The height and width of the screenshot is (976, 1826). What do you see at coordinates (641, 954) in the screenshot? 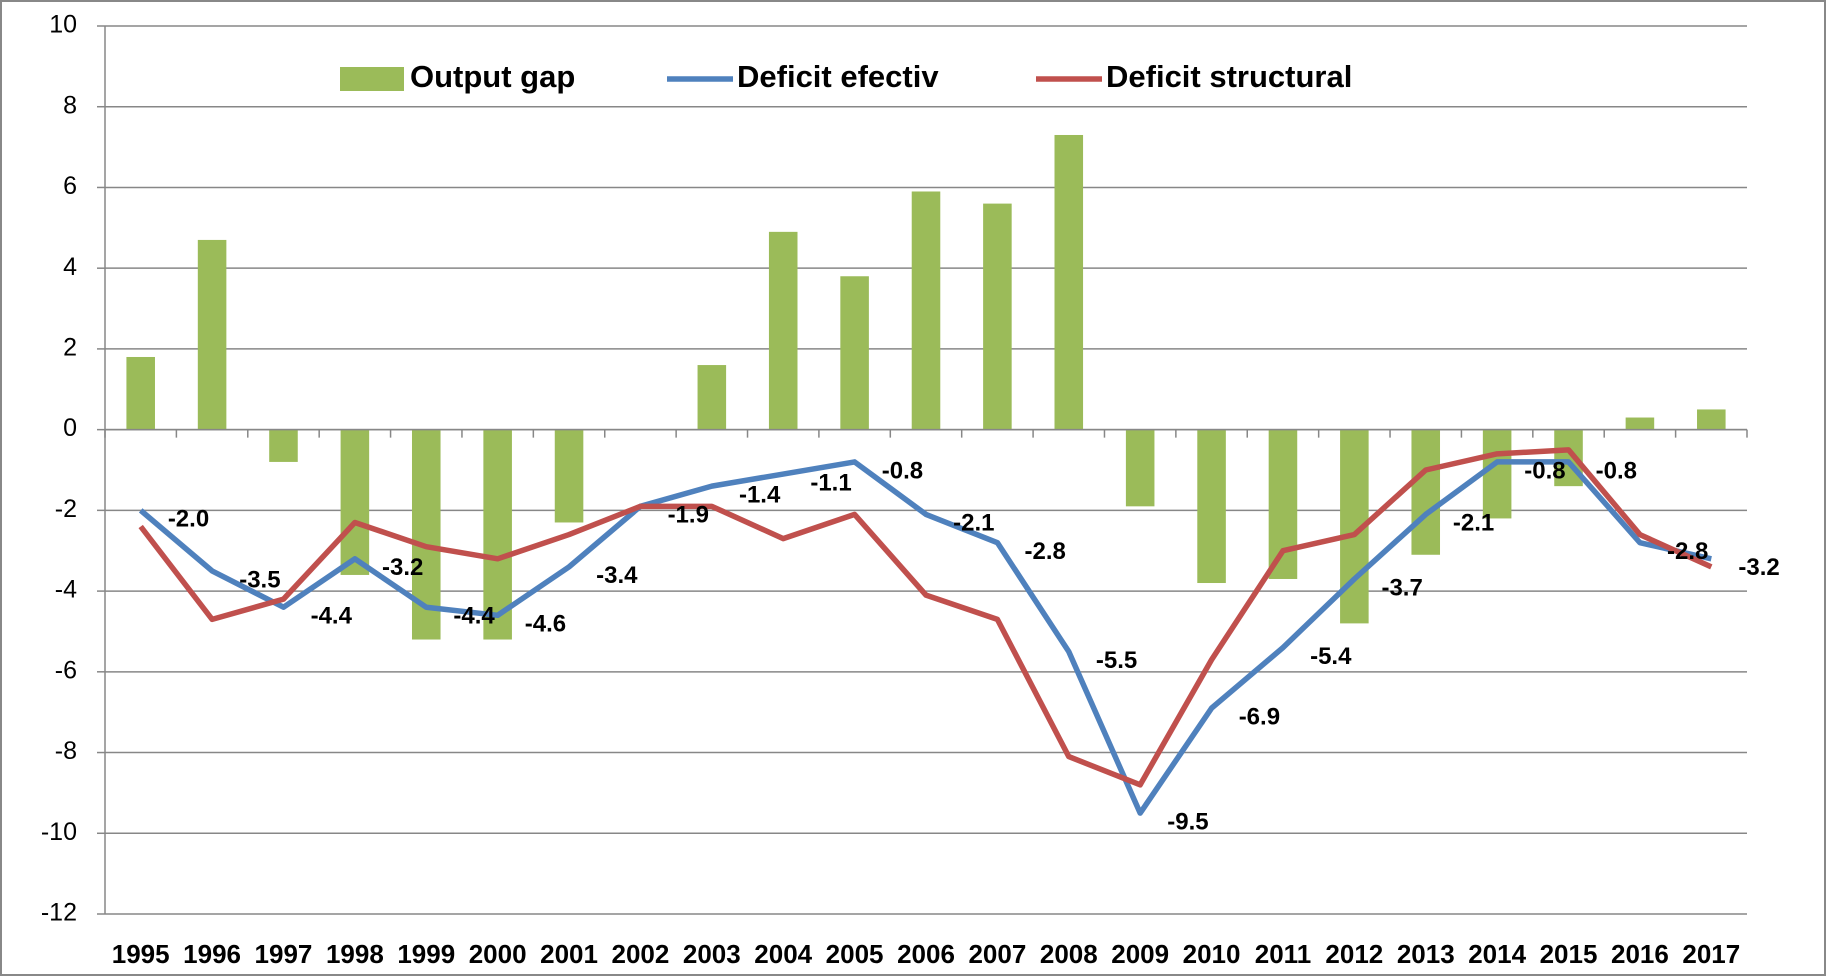
I see `x-tick-label: 2002` at bounding box center [641, 954].